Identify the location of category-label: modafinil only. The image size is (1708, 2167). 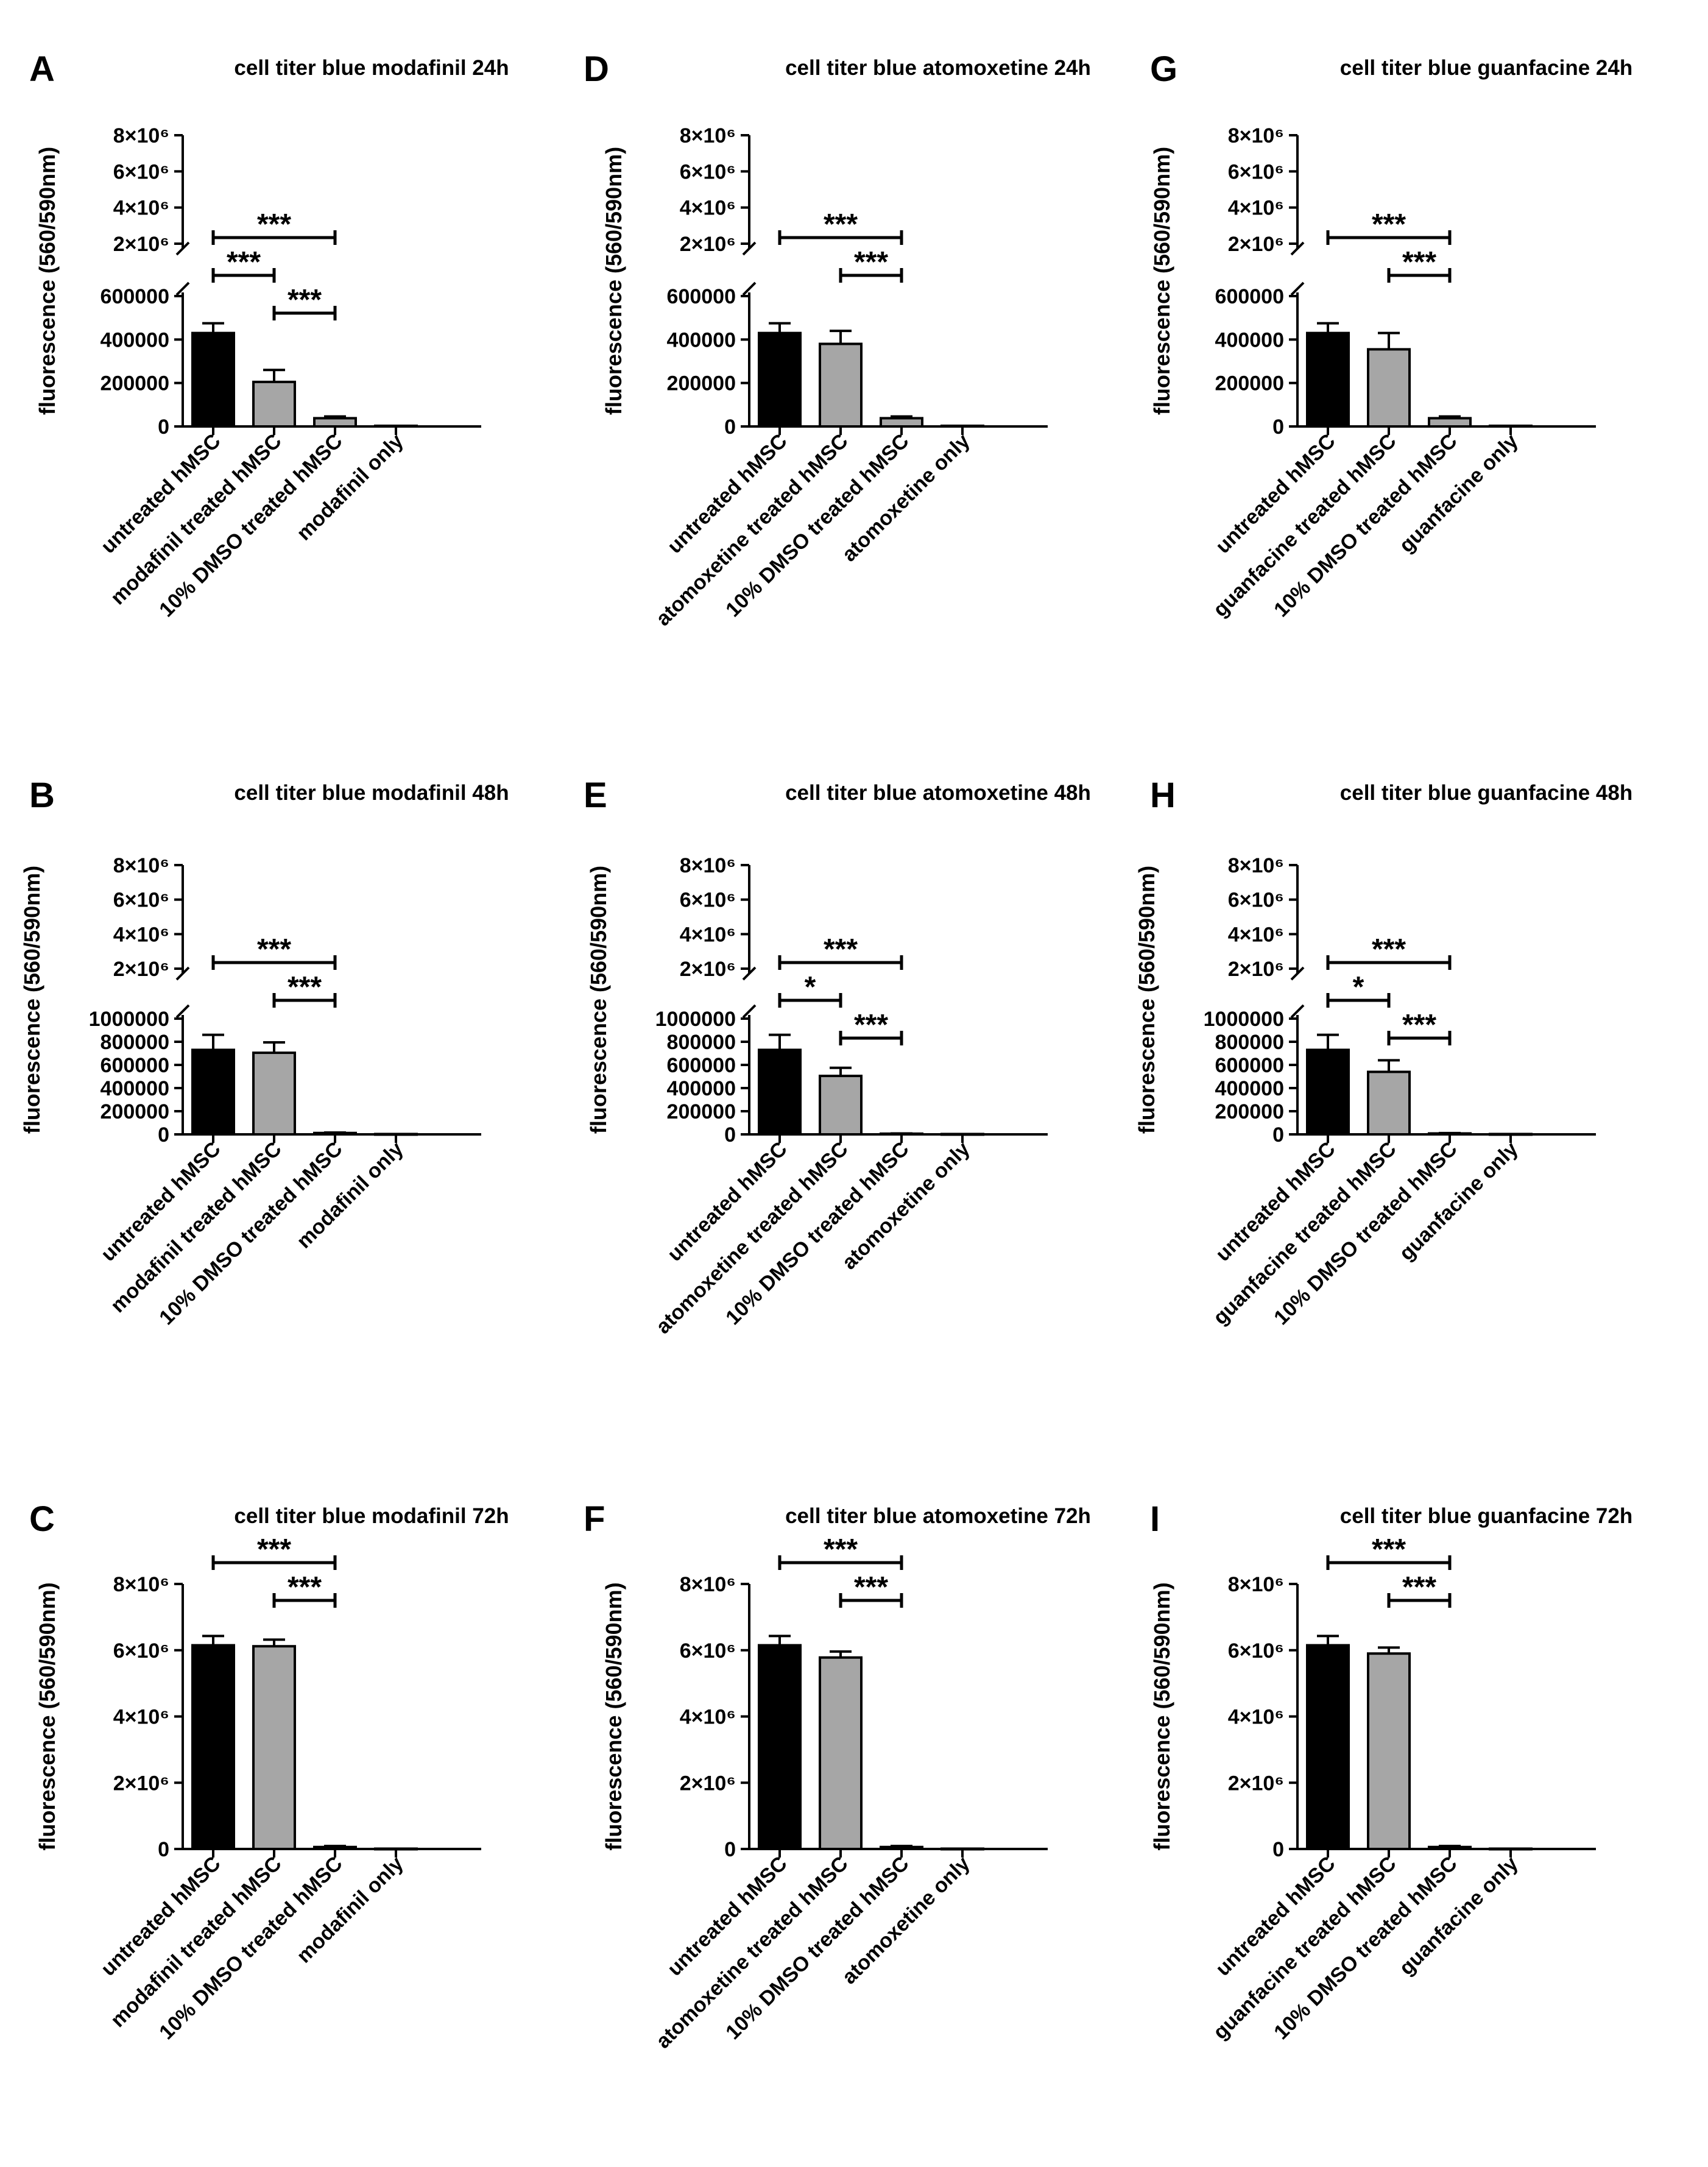
(350, 488).